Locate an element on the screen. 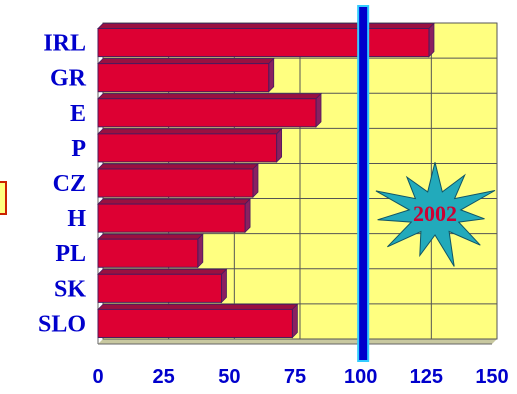  bar-gr is located at coordinates (186, 75).